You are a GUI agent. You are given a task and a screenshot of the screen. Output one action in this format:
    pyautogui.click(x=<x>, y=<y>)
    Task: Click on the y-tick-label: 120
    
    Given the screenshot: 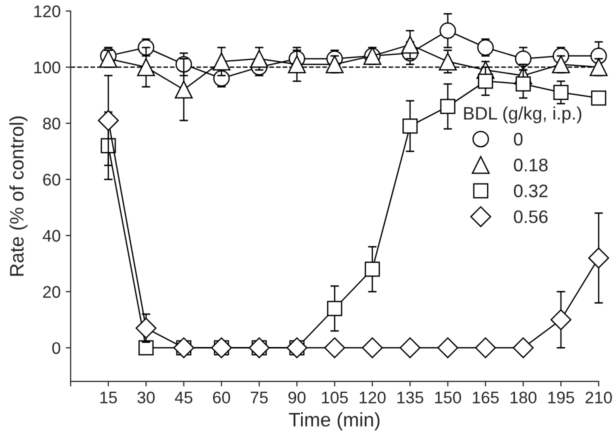 What is the action you would take?
    pyautogui.click(x=47, y=11)
    